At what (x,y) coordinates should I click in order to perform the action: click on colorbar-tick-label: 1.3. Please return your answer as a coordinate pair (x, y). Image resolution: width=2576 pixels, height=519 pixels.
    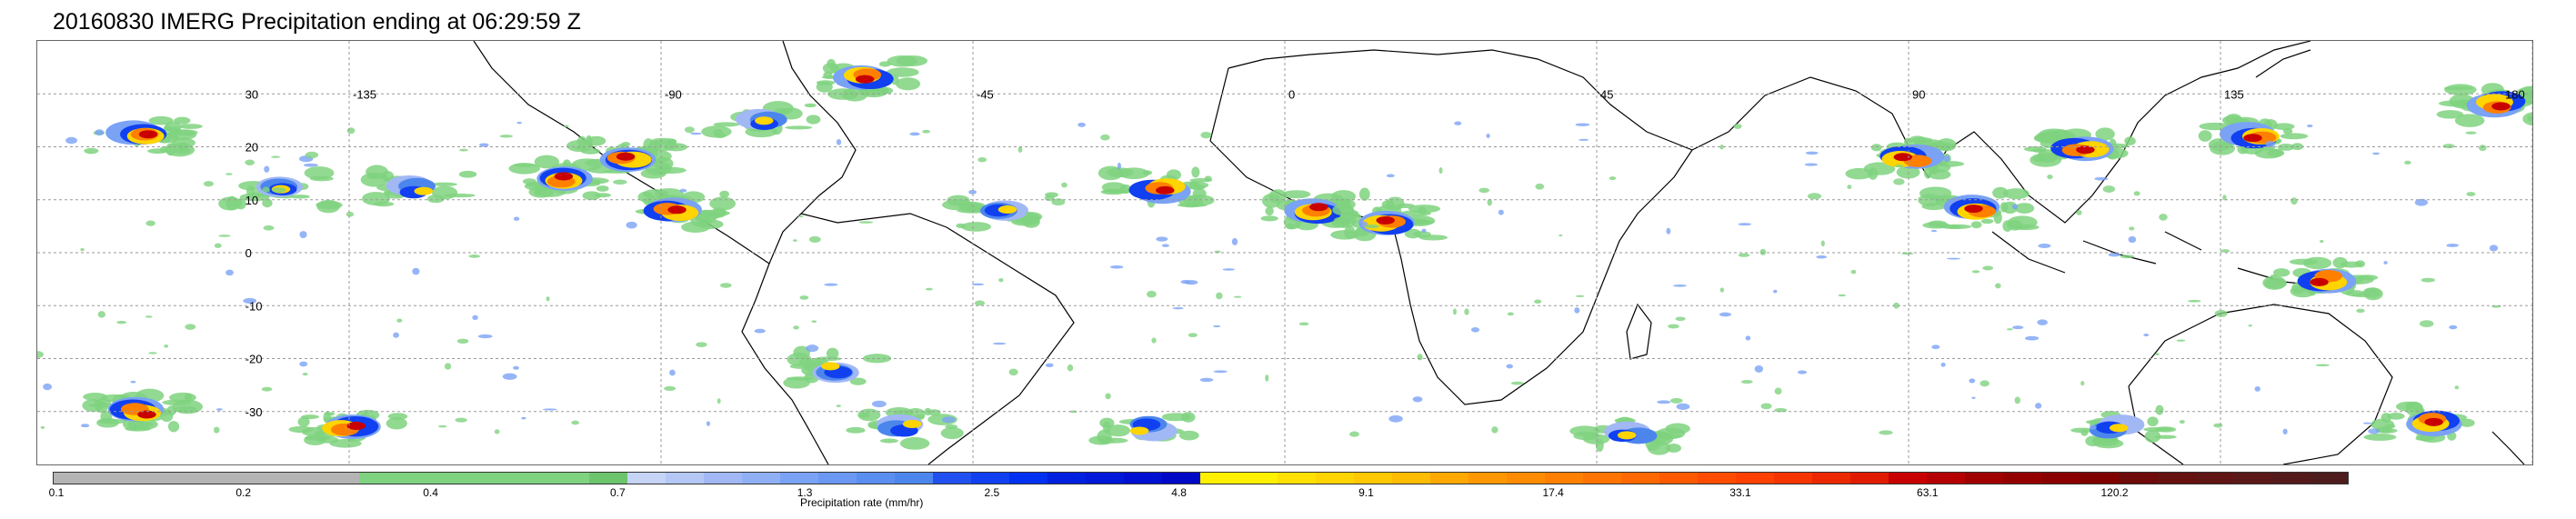
    Looking at the image, I should click on (805, 492).